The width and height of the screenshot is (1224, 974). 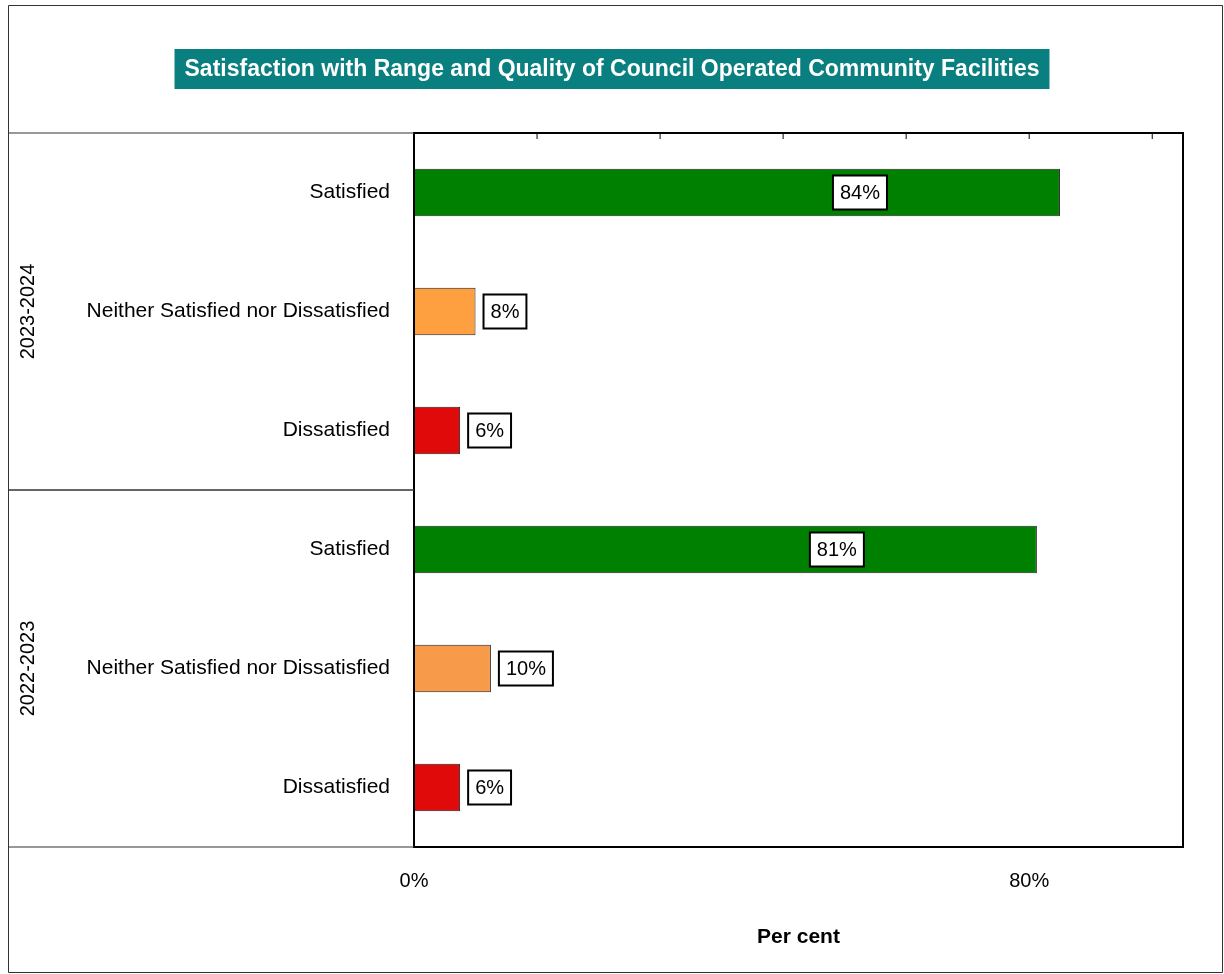 What do you see at coordinates (414, 879) in the screenshot?
I see `x-tick-label: 0%` at bounding box center [414, 879].